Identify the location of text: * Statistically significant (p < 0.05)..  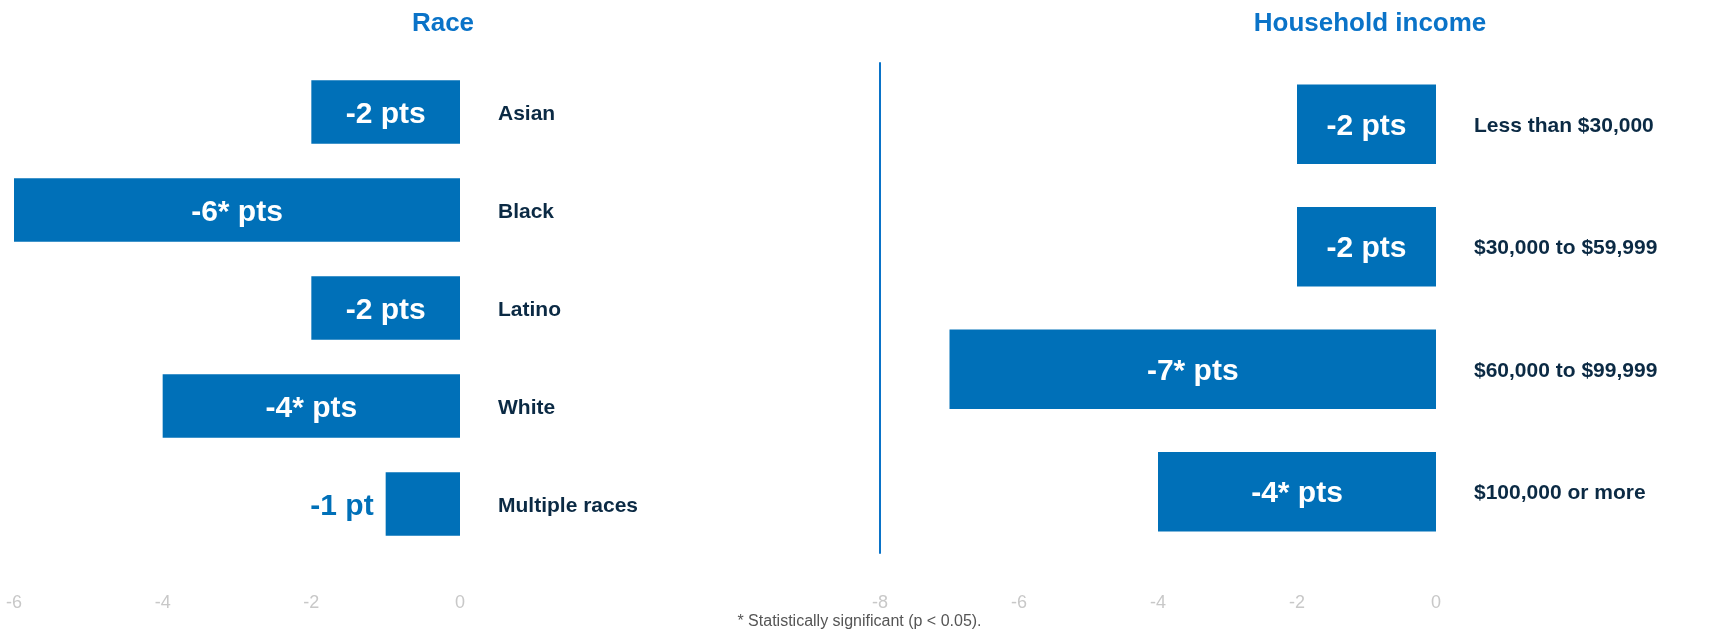
(859, 621).